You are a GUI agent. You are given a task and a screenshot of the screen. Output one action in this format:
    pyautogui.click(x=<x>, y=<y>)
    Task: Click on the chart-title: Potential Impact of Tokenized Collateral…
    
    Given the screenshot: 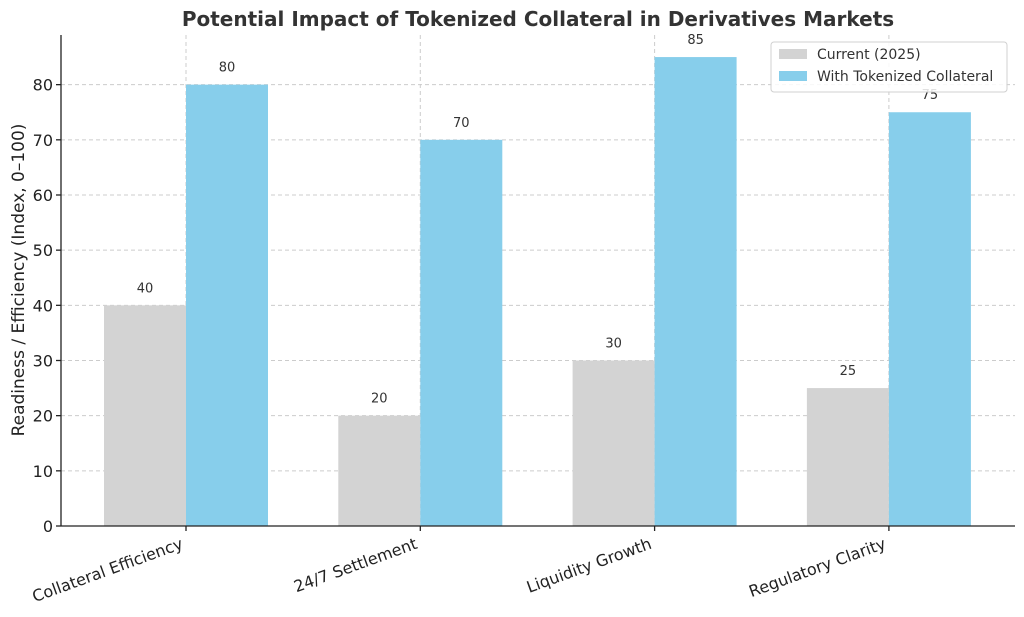 What is the action you would take?
    pyautogui.click(x=538, y=19)
    